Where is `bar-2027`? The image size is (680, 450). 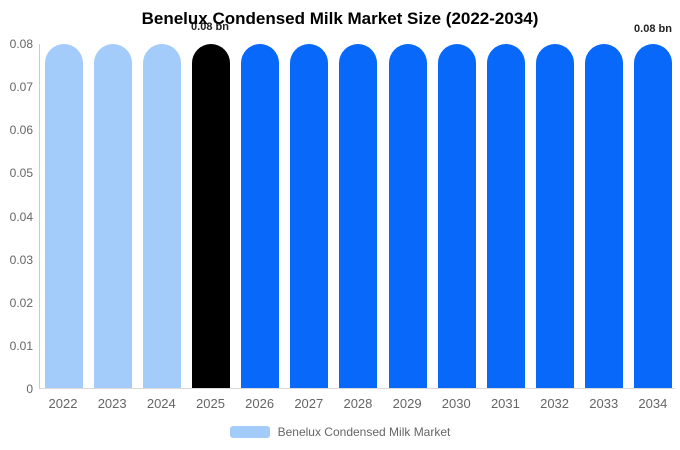 bar-2027 is located at coordinates (309, 216).